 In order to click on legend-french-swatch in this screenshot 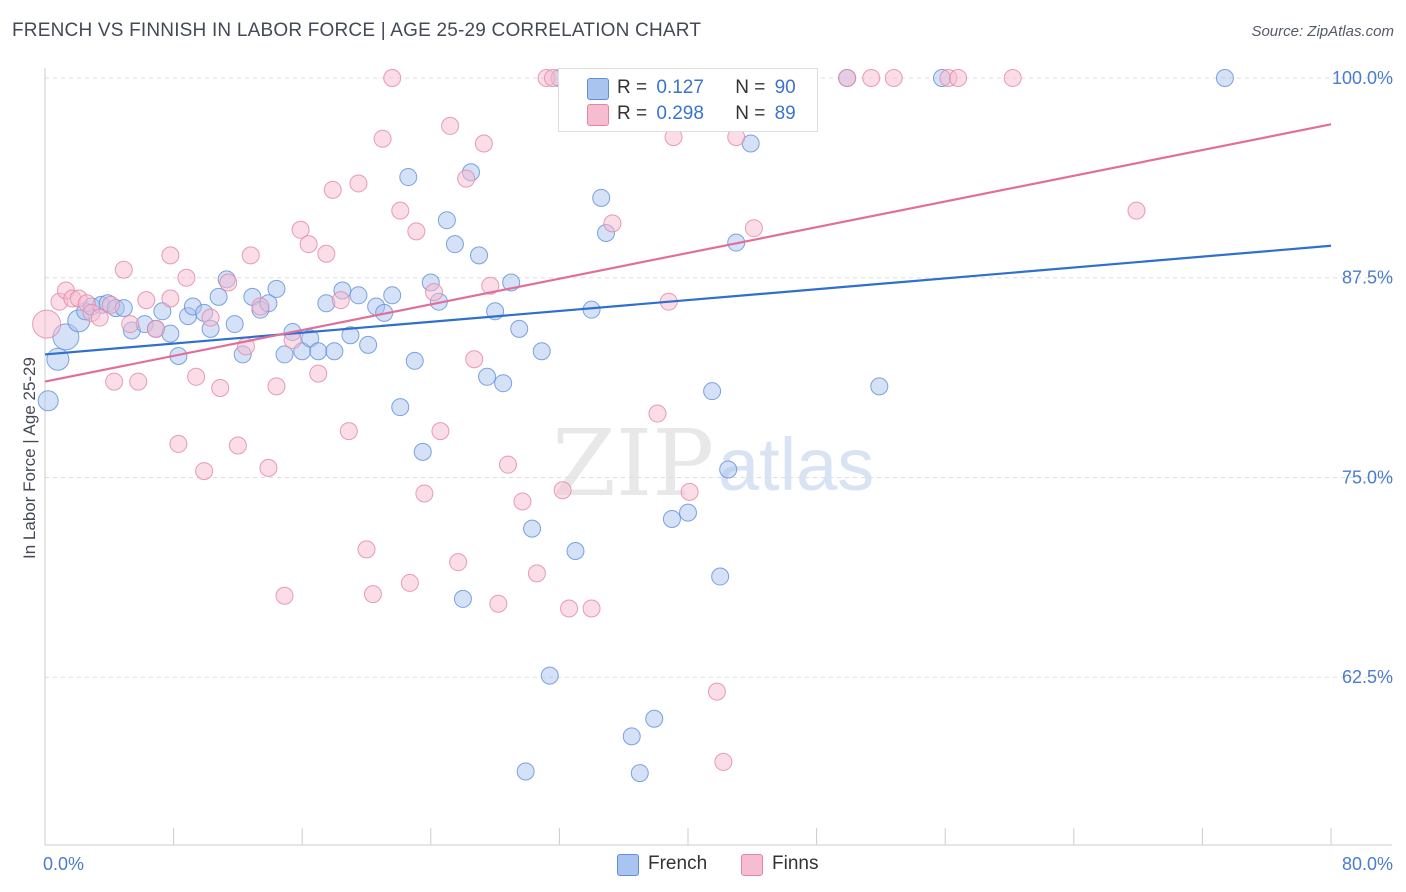, I will do `click(628, 865)`.